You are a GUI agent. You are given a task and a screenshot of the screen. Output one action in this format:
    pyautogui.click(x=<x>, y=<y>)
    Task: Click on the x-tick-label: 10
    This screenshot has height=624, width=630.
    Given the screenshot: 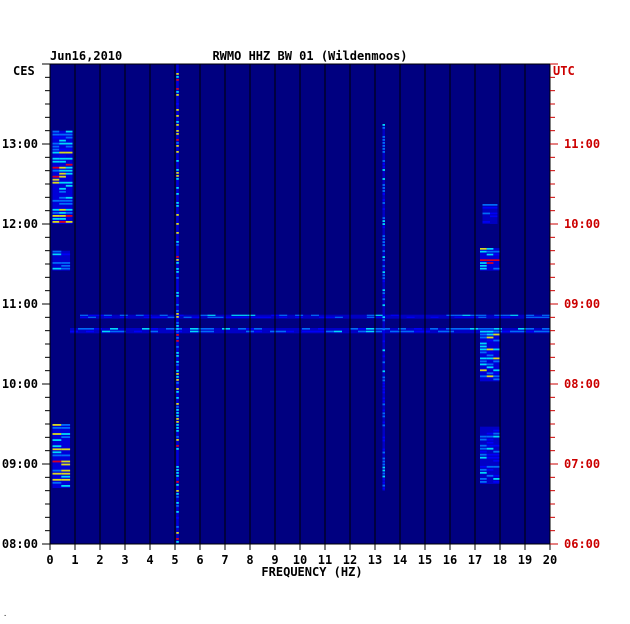 What is the action you would take?
    pyautogui.click(x=300, y=560)
    